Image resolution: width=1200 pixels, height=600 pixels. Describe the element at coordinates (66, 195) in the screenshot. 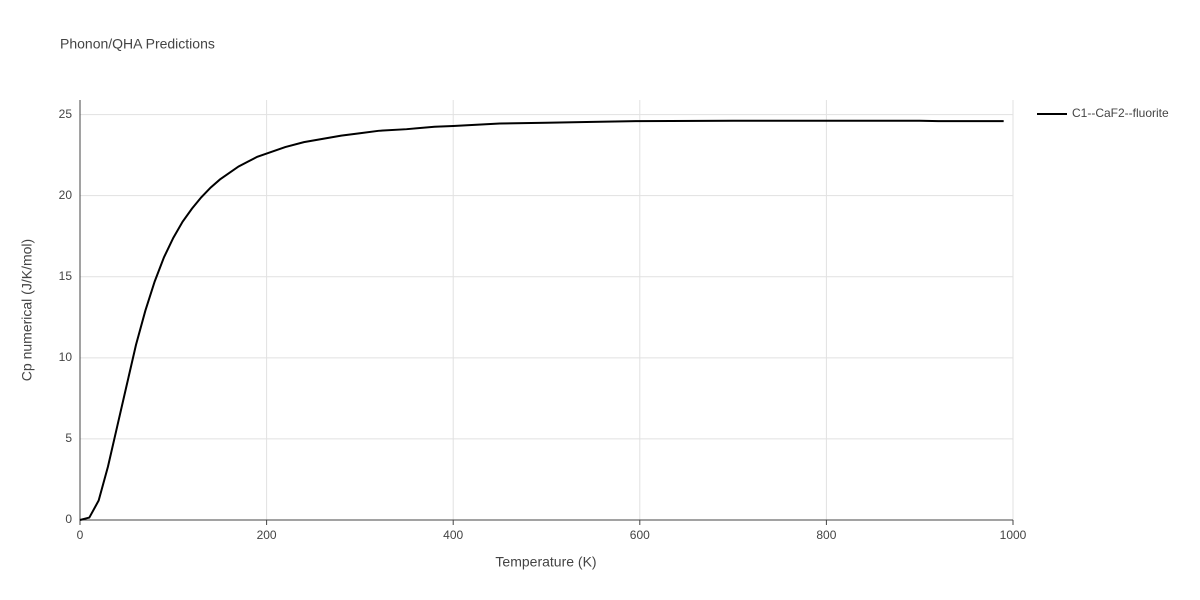

I see `y-tick-label: 20` at that location.